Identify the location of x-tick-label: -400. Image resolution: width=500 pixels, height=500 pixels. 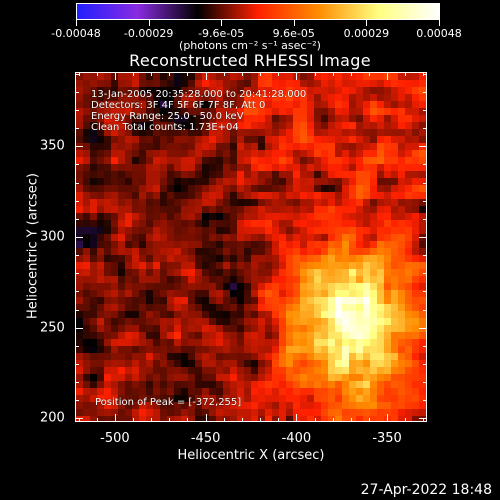
(296, 438).